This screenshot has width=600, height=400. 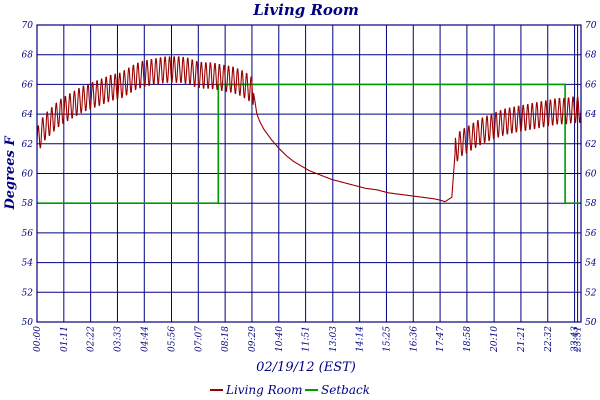 I want to click on x-tick-label: 23:51, so click(x=579, y=339).